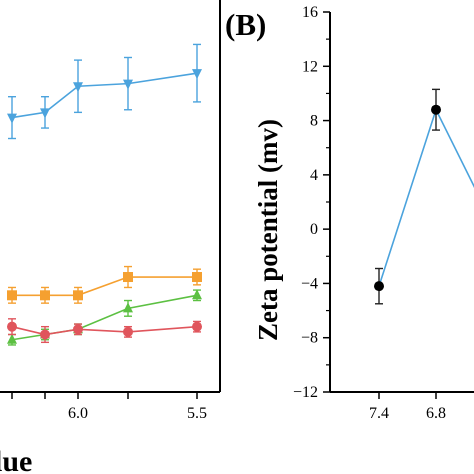  Describe the element at coordinates (314, 175) in the screenshot. I see `y-tick-label: 4` at that location.